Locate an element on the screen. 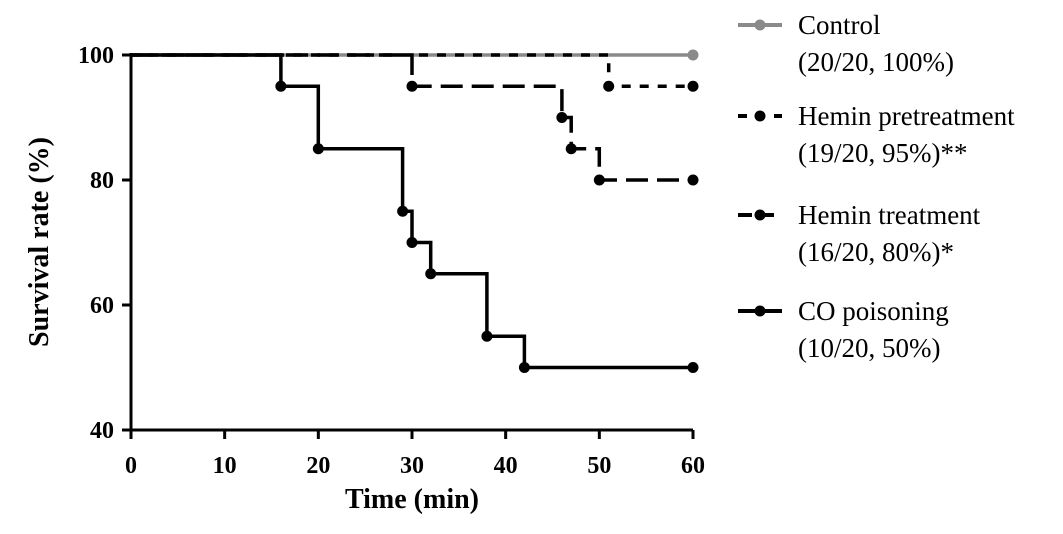  y-tick-label: 100 is located at coordinates (96, 56).